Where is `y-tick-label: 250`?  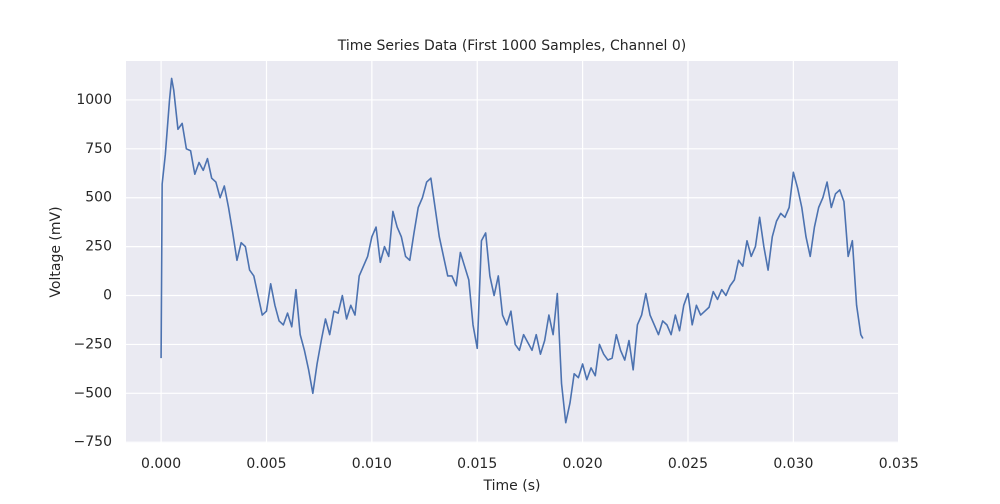 y-tick-label: 250 is located at coordinates (98, 247).